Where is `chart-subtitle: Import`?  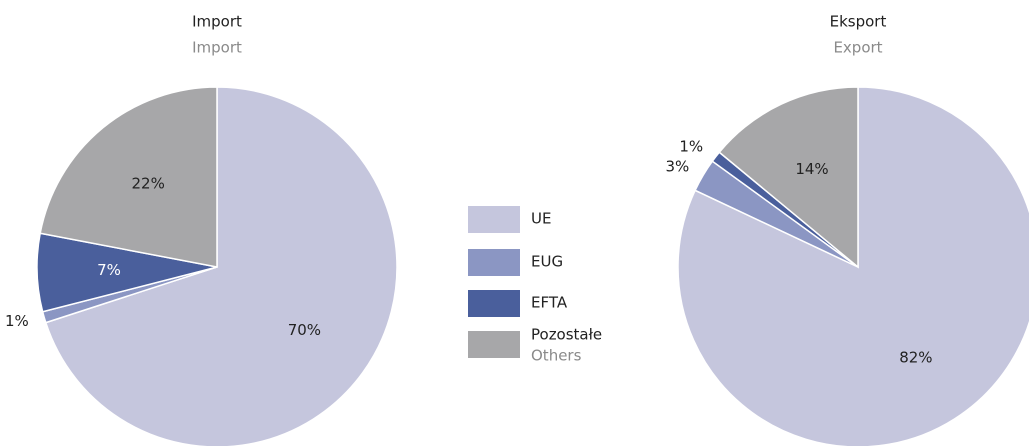
chart-subtitle: Import is located at coordinates (217, 48).